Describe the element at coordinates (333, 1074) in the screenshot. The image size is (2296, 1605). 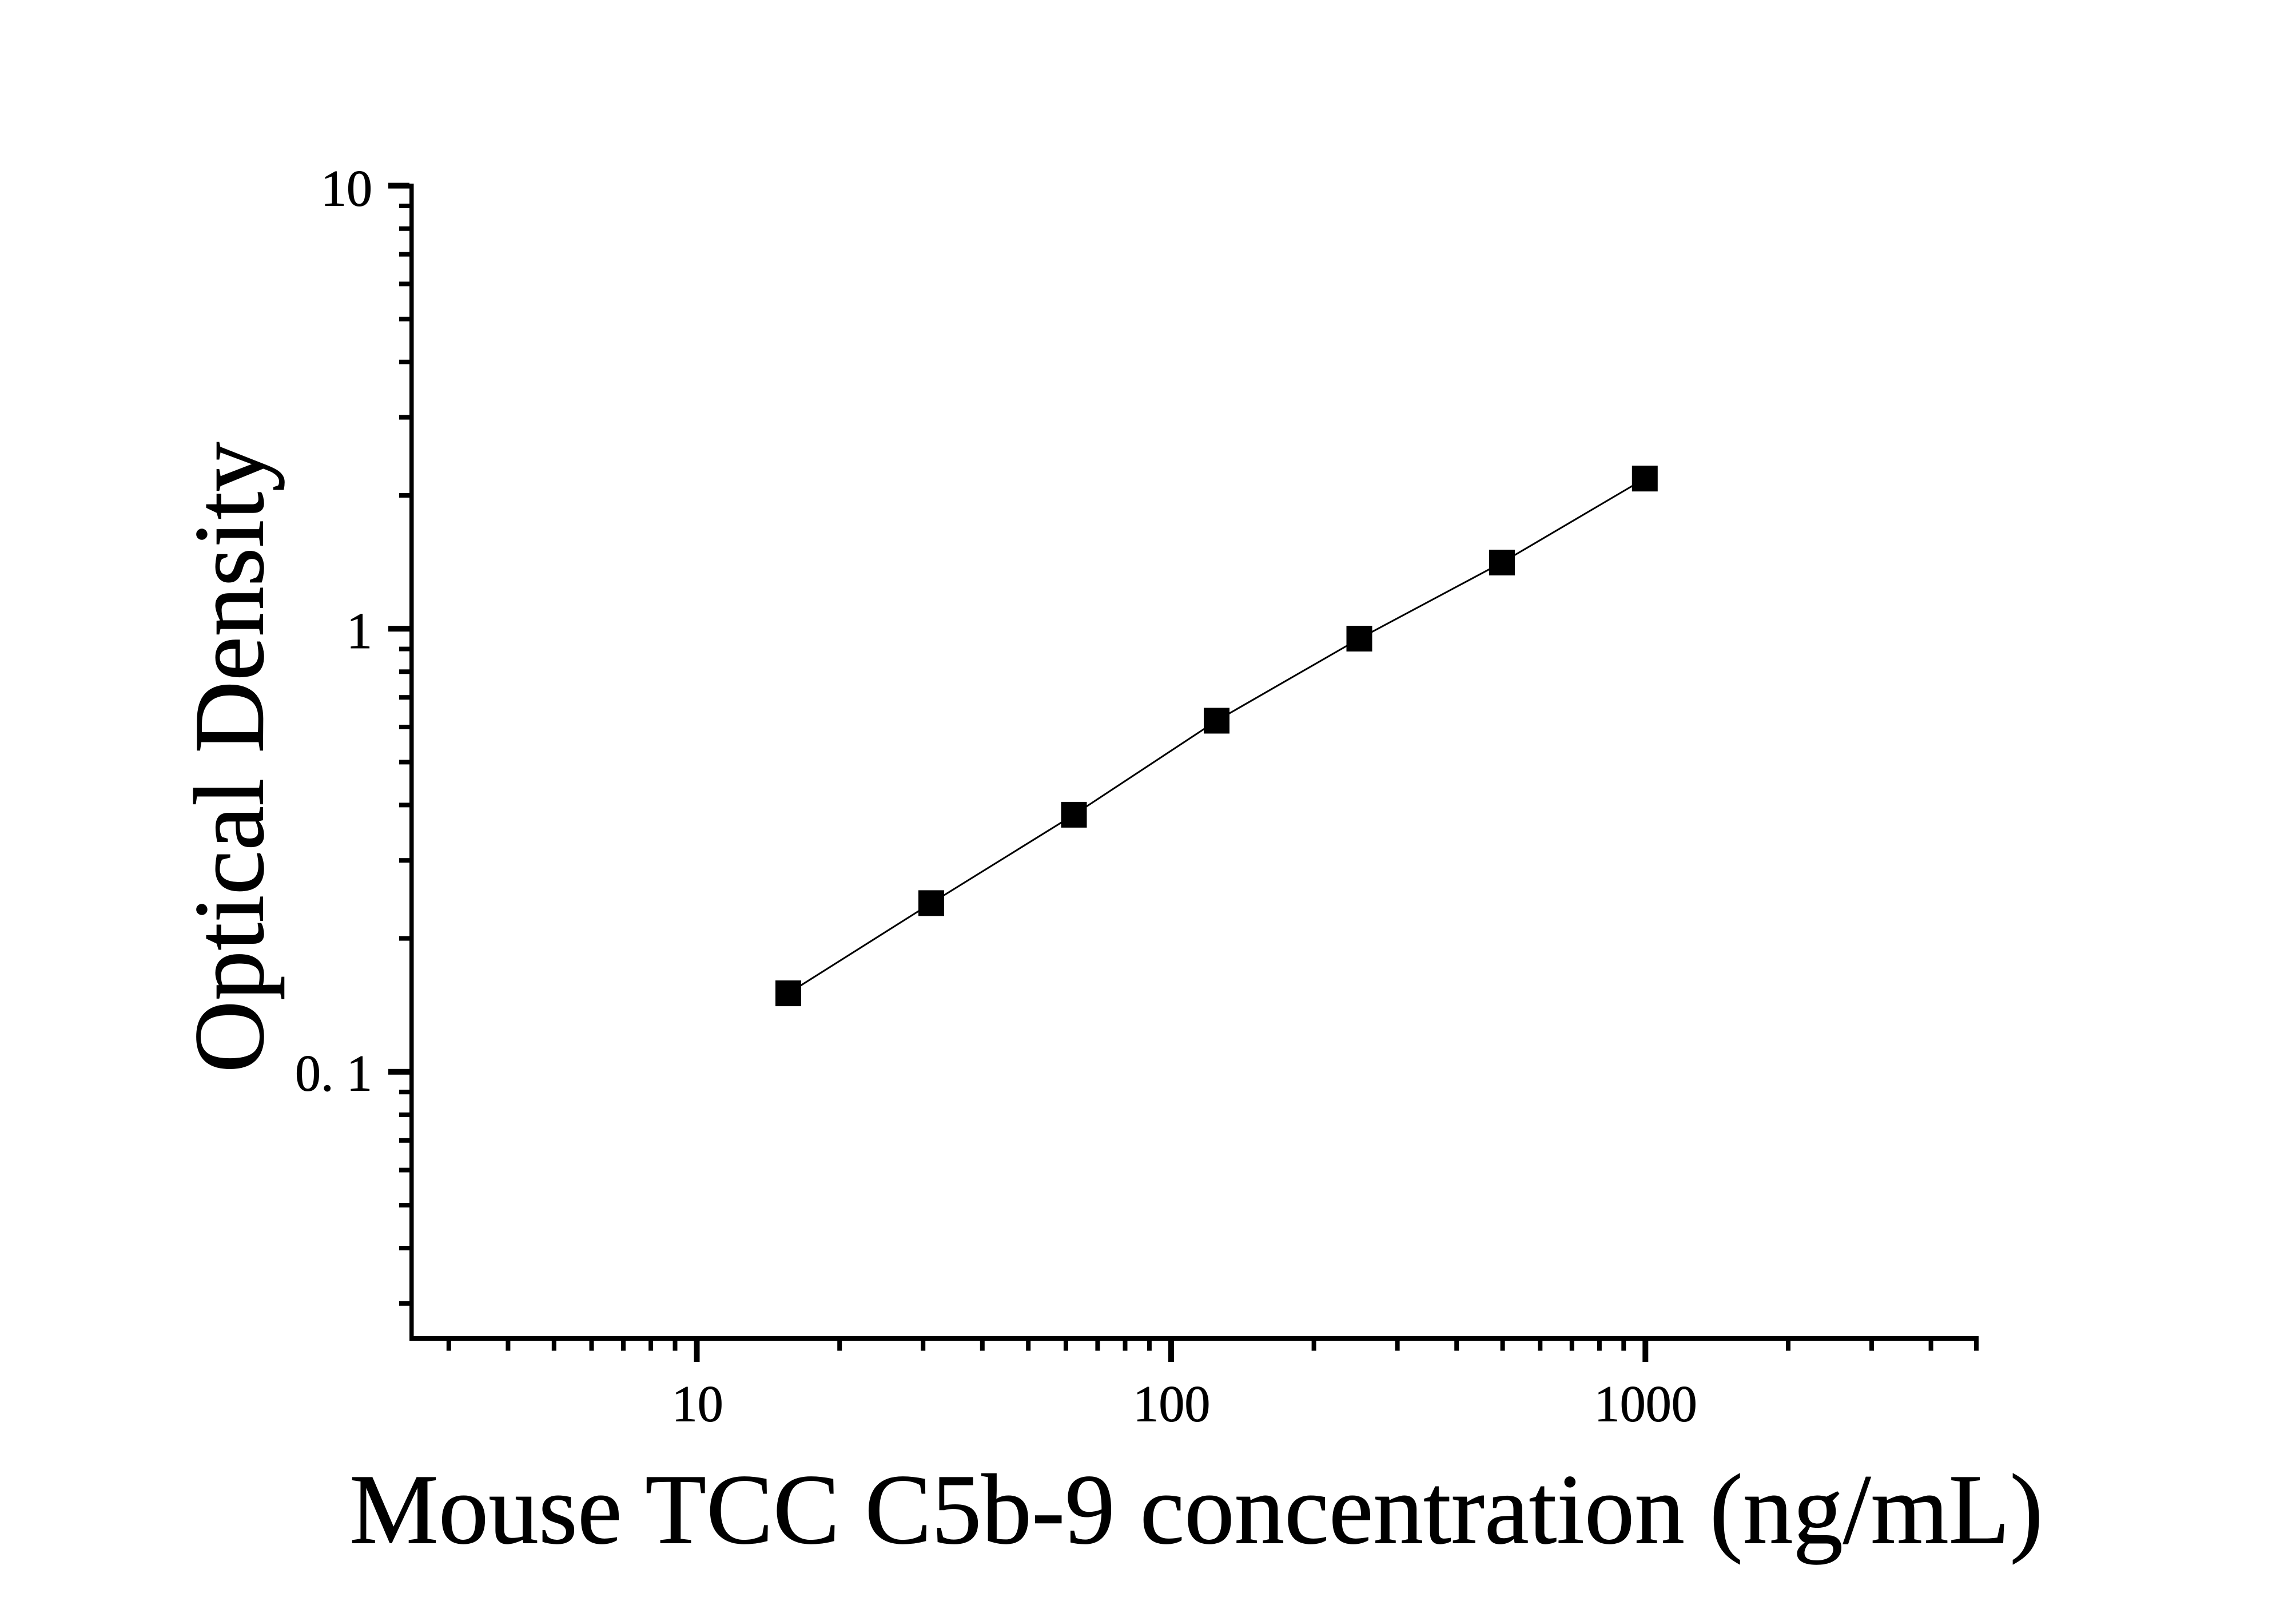
I see `svg-text: 0. 1` at that location.